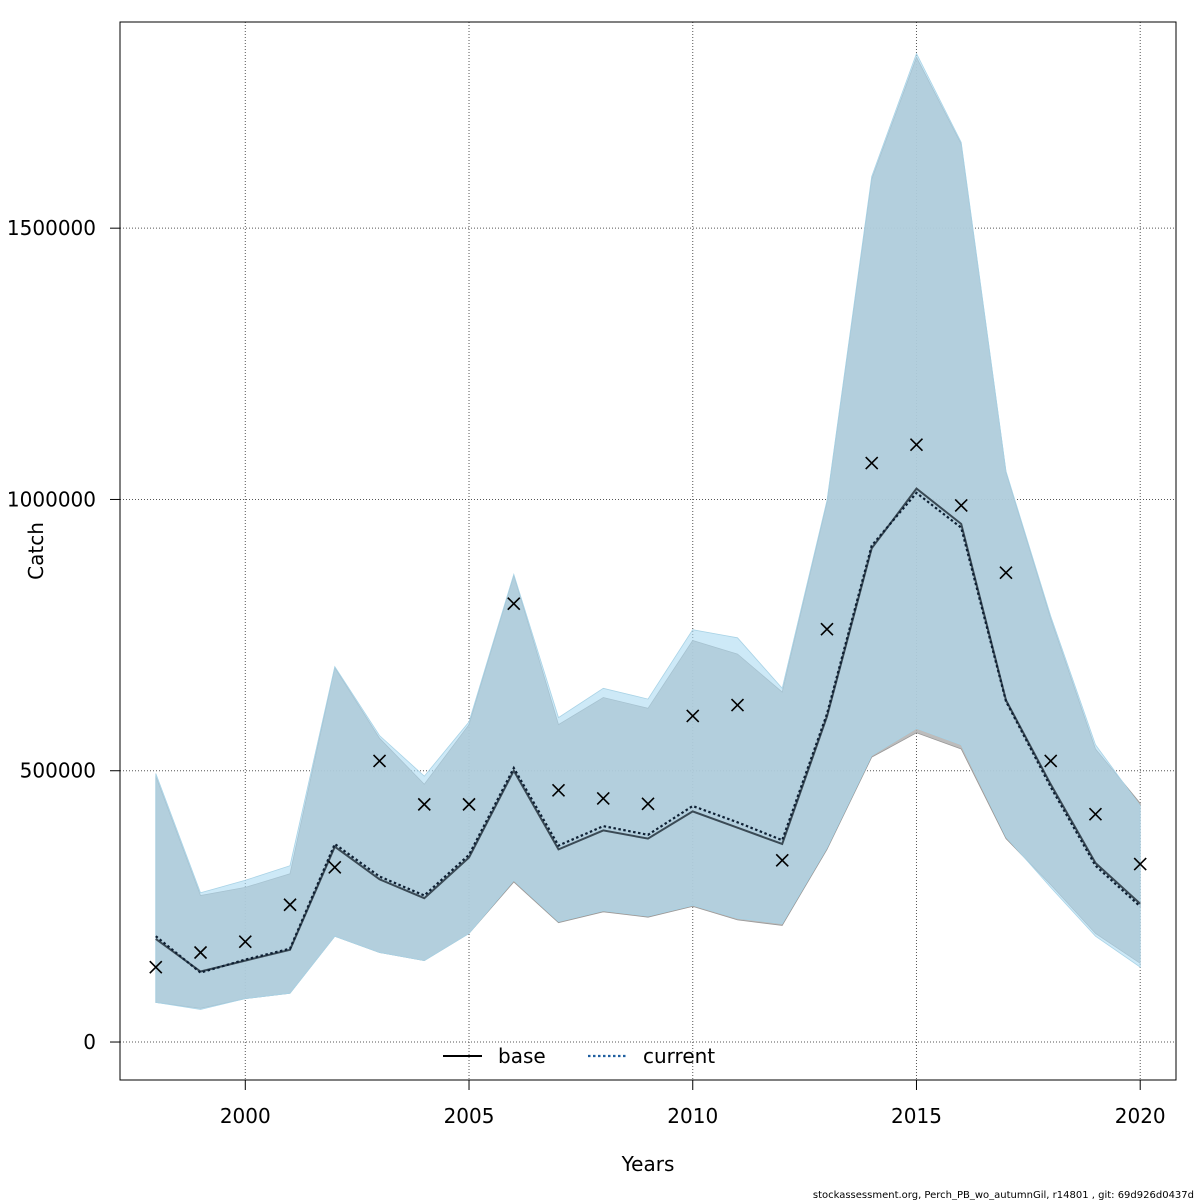  I want to click on y-tick-label: 1000000, so click(51, 499).